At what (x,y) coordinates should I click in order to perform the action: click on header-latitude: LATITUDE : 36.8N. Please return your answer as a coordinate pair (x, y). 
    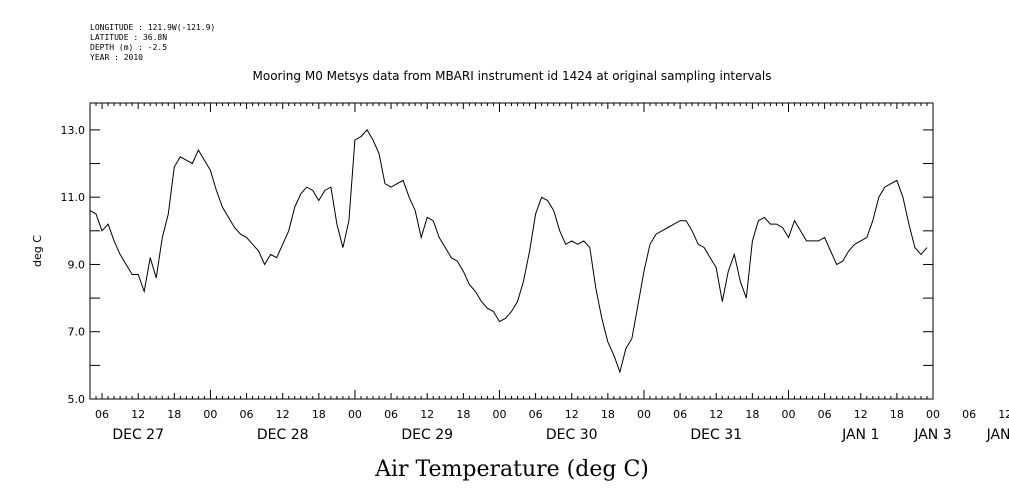
    Looking at the image, I should click on (128, 37).